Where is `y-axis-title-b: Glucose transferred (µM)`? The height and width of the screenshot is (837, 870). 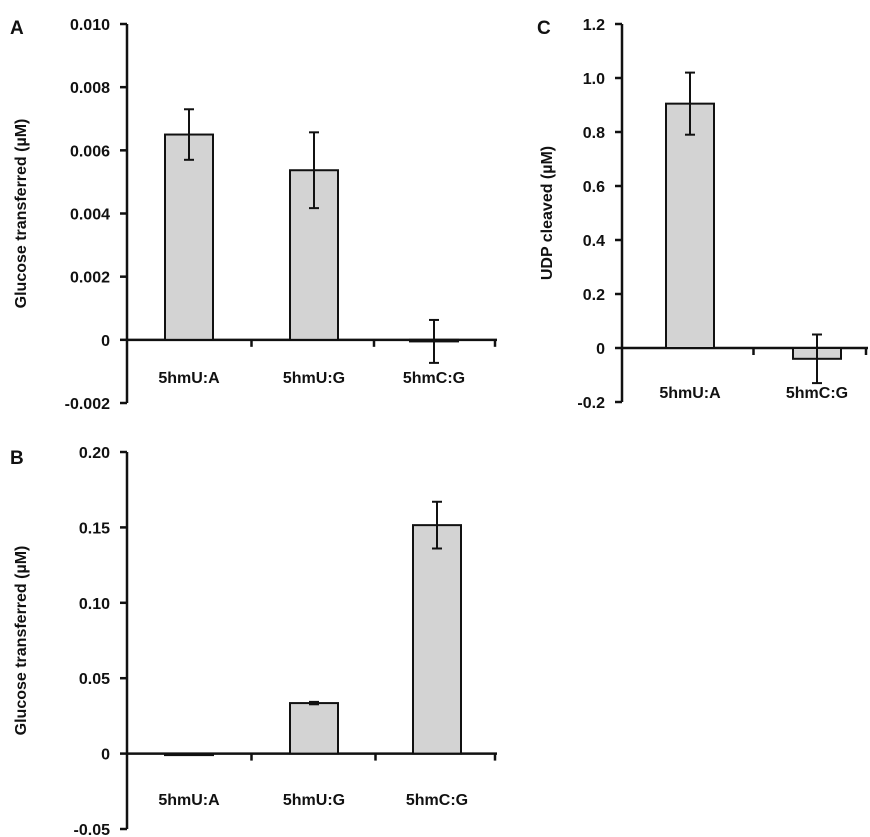
y-axis-title-b: Glucose transferred (µM) is located at coordinates (21, 641).